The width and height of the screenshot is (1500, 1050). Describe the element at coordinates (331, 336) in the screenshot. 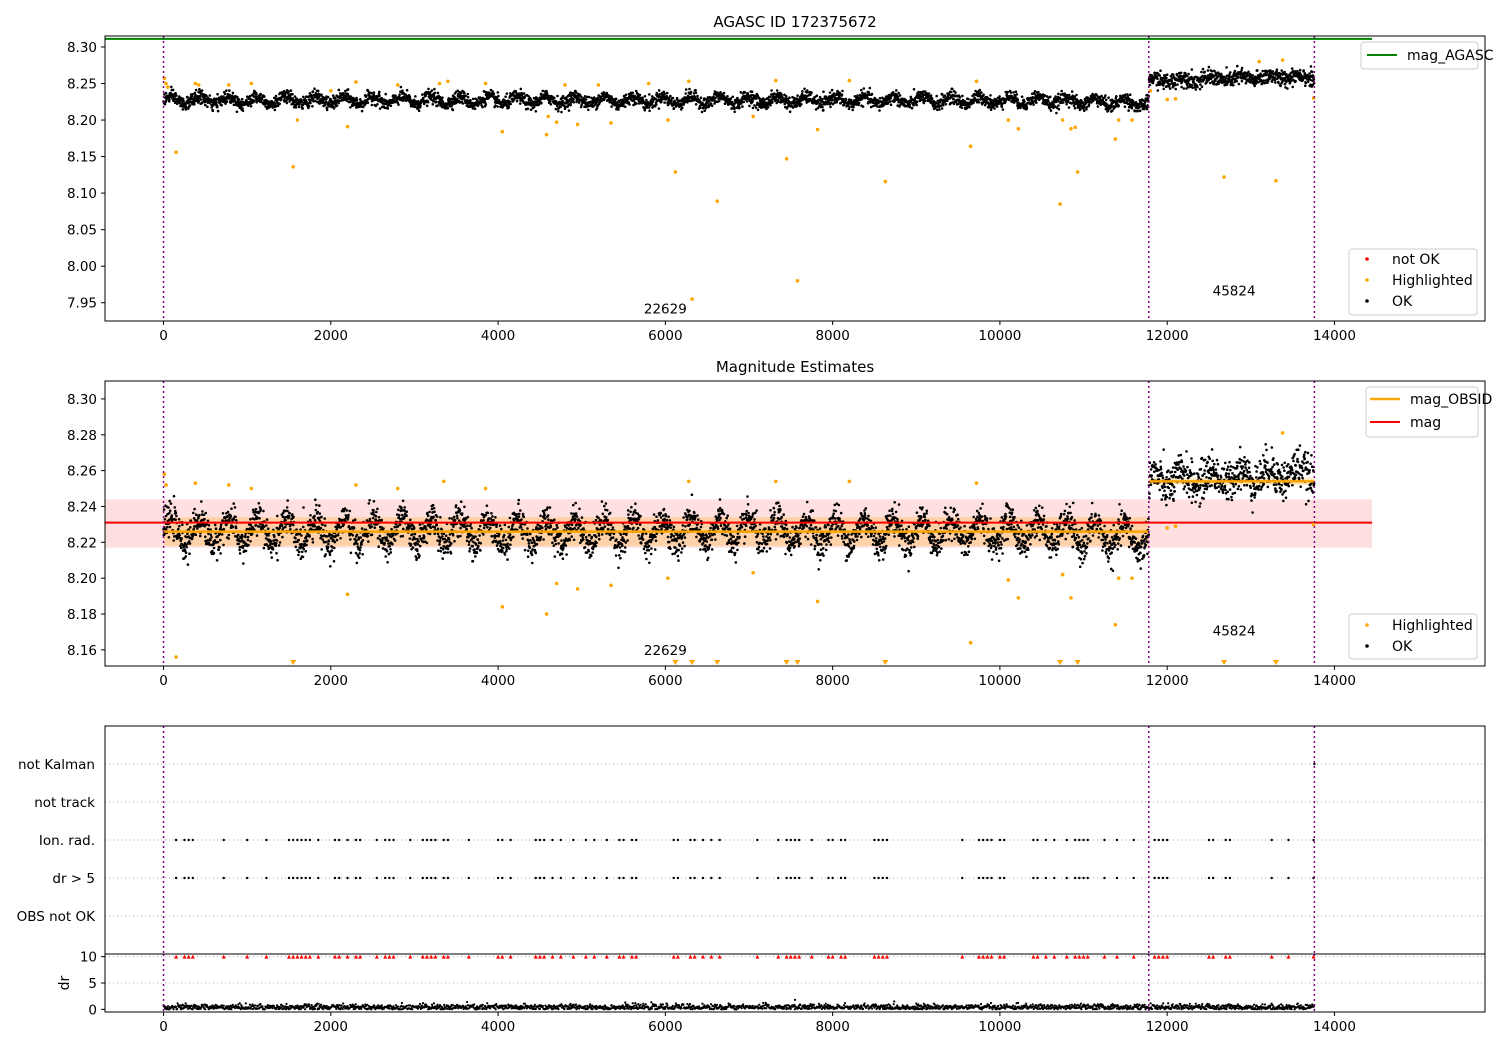

I see `panel-agasc-xtick-label: 2000` at that location.